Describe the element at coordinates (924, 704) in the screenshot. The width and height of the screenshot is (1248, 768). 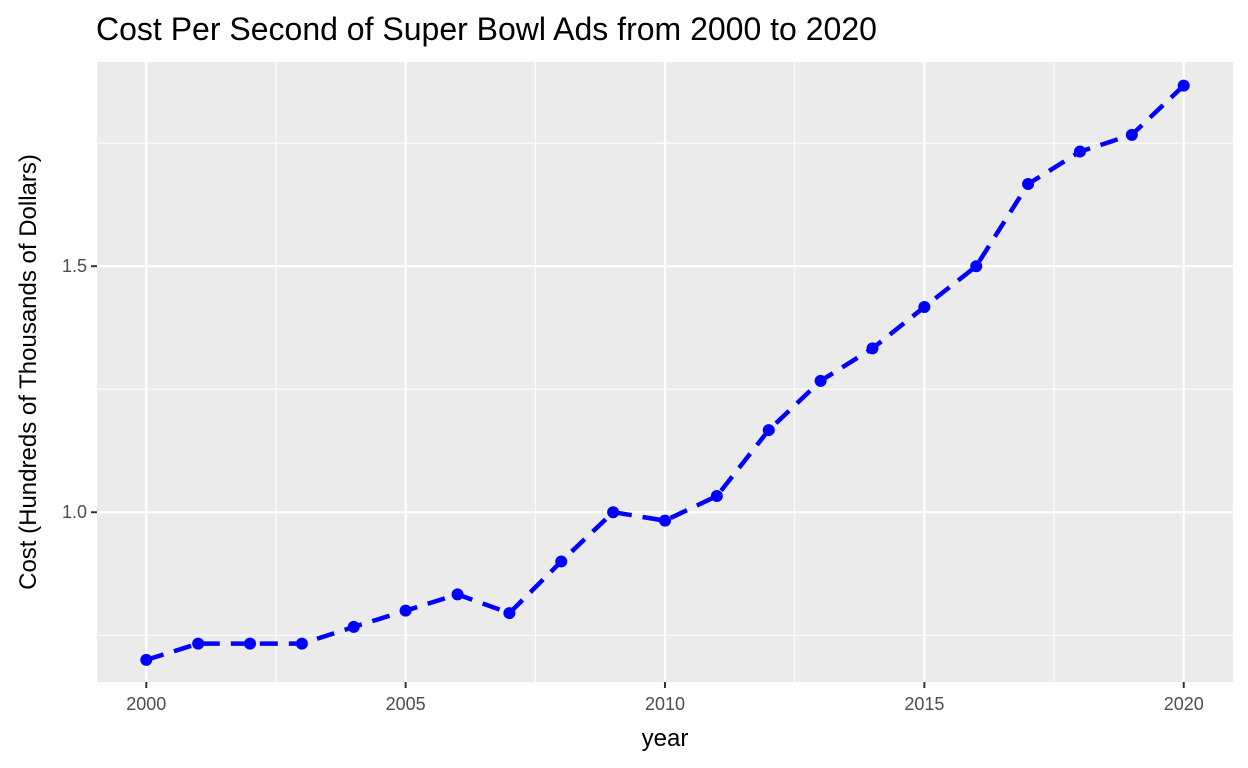
I see `x-tick-label: 2015` at that location.